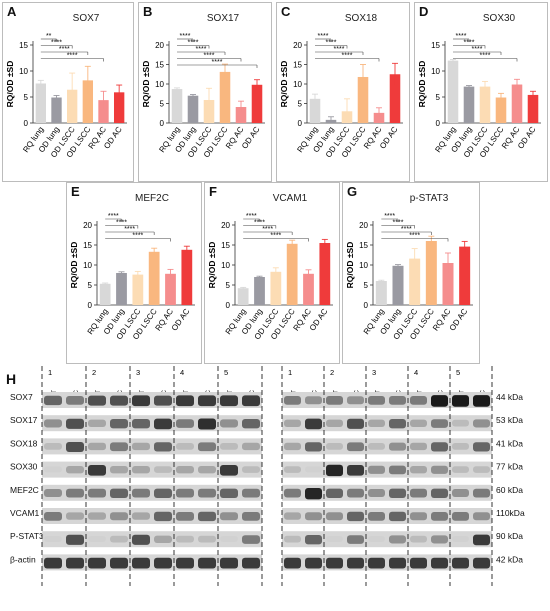 This screenshot has width=550, height=611. Describe the element at coordinates (350, 265) in the screenshot. I see `y-axis-label: RQ/OD ±SD` at that location.